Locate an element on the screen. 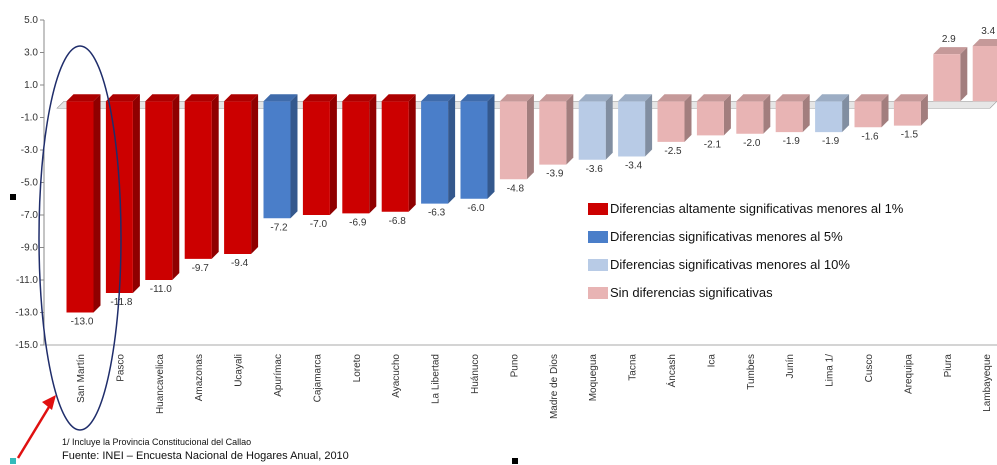 This screenshot has width=997, height=465. value-label: 3.4 is located at coordinates (988, 31).